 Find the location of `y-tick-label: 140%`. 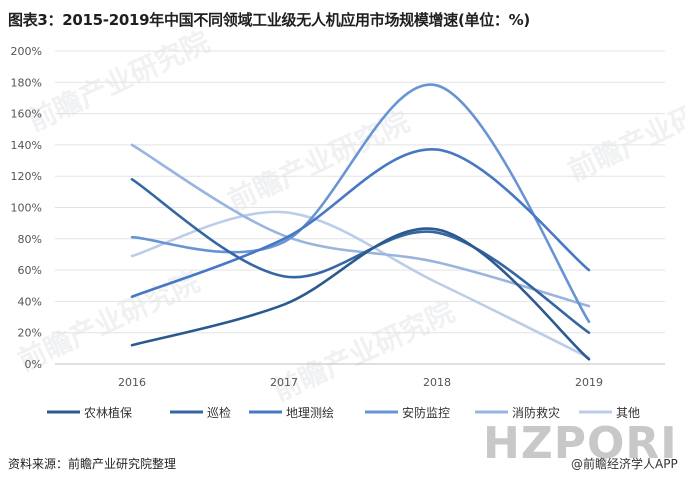

y-tick-label: 140% is located at coordinates (26, 145).